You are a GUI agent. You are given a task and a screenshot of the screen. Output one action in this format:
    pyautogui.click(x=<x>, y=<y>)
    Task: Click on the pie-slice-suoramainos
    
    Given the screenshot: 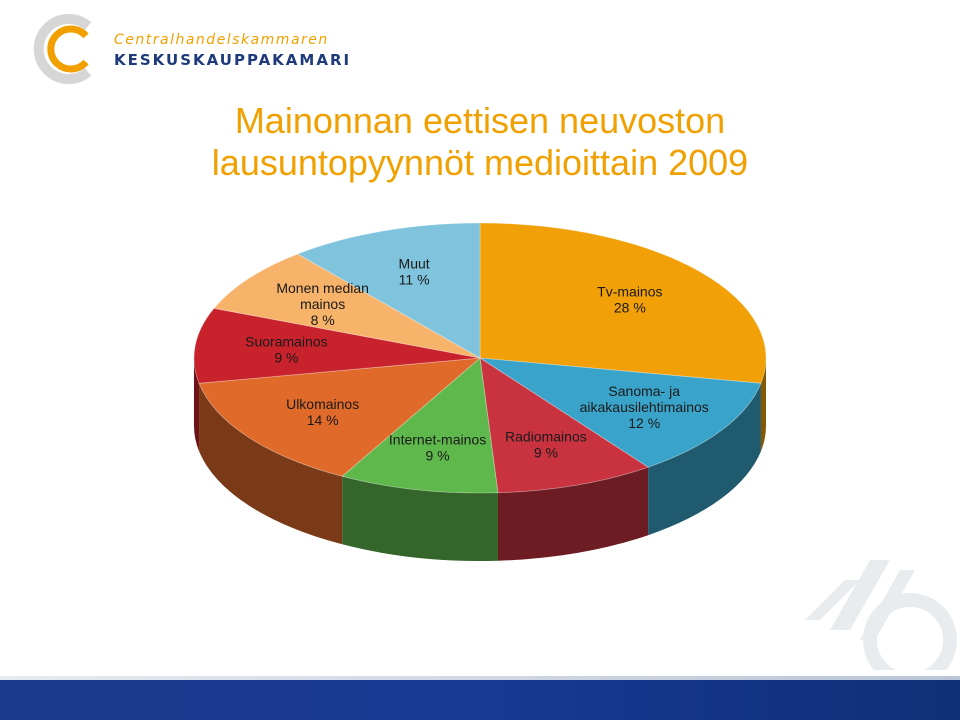 What is the action you would take?
    pyautogui.click(x=337, y=345)
    